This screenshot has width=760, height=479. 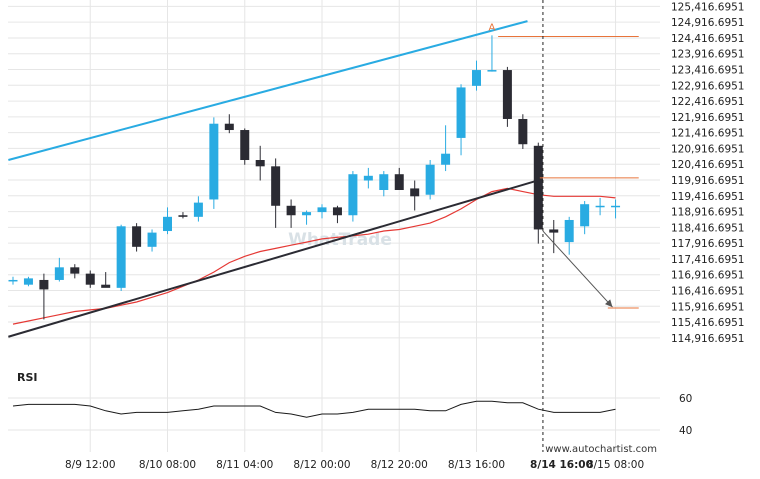 I want to click on credit-text: www.autochartist.com, so click(x=601, y=449).